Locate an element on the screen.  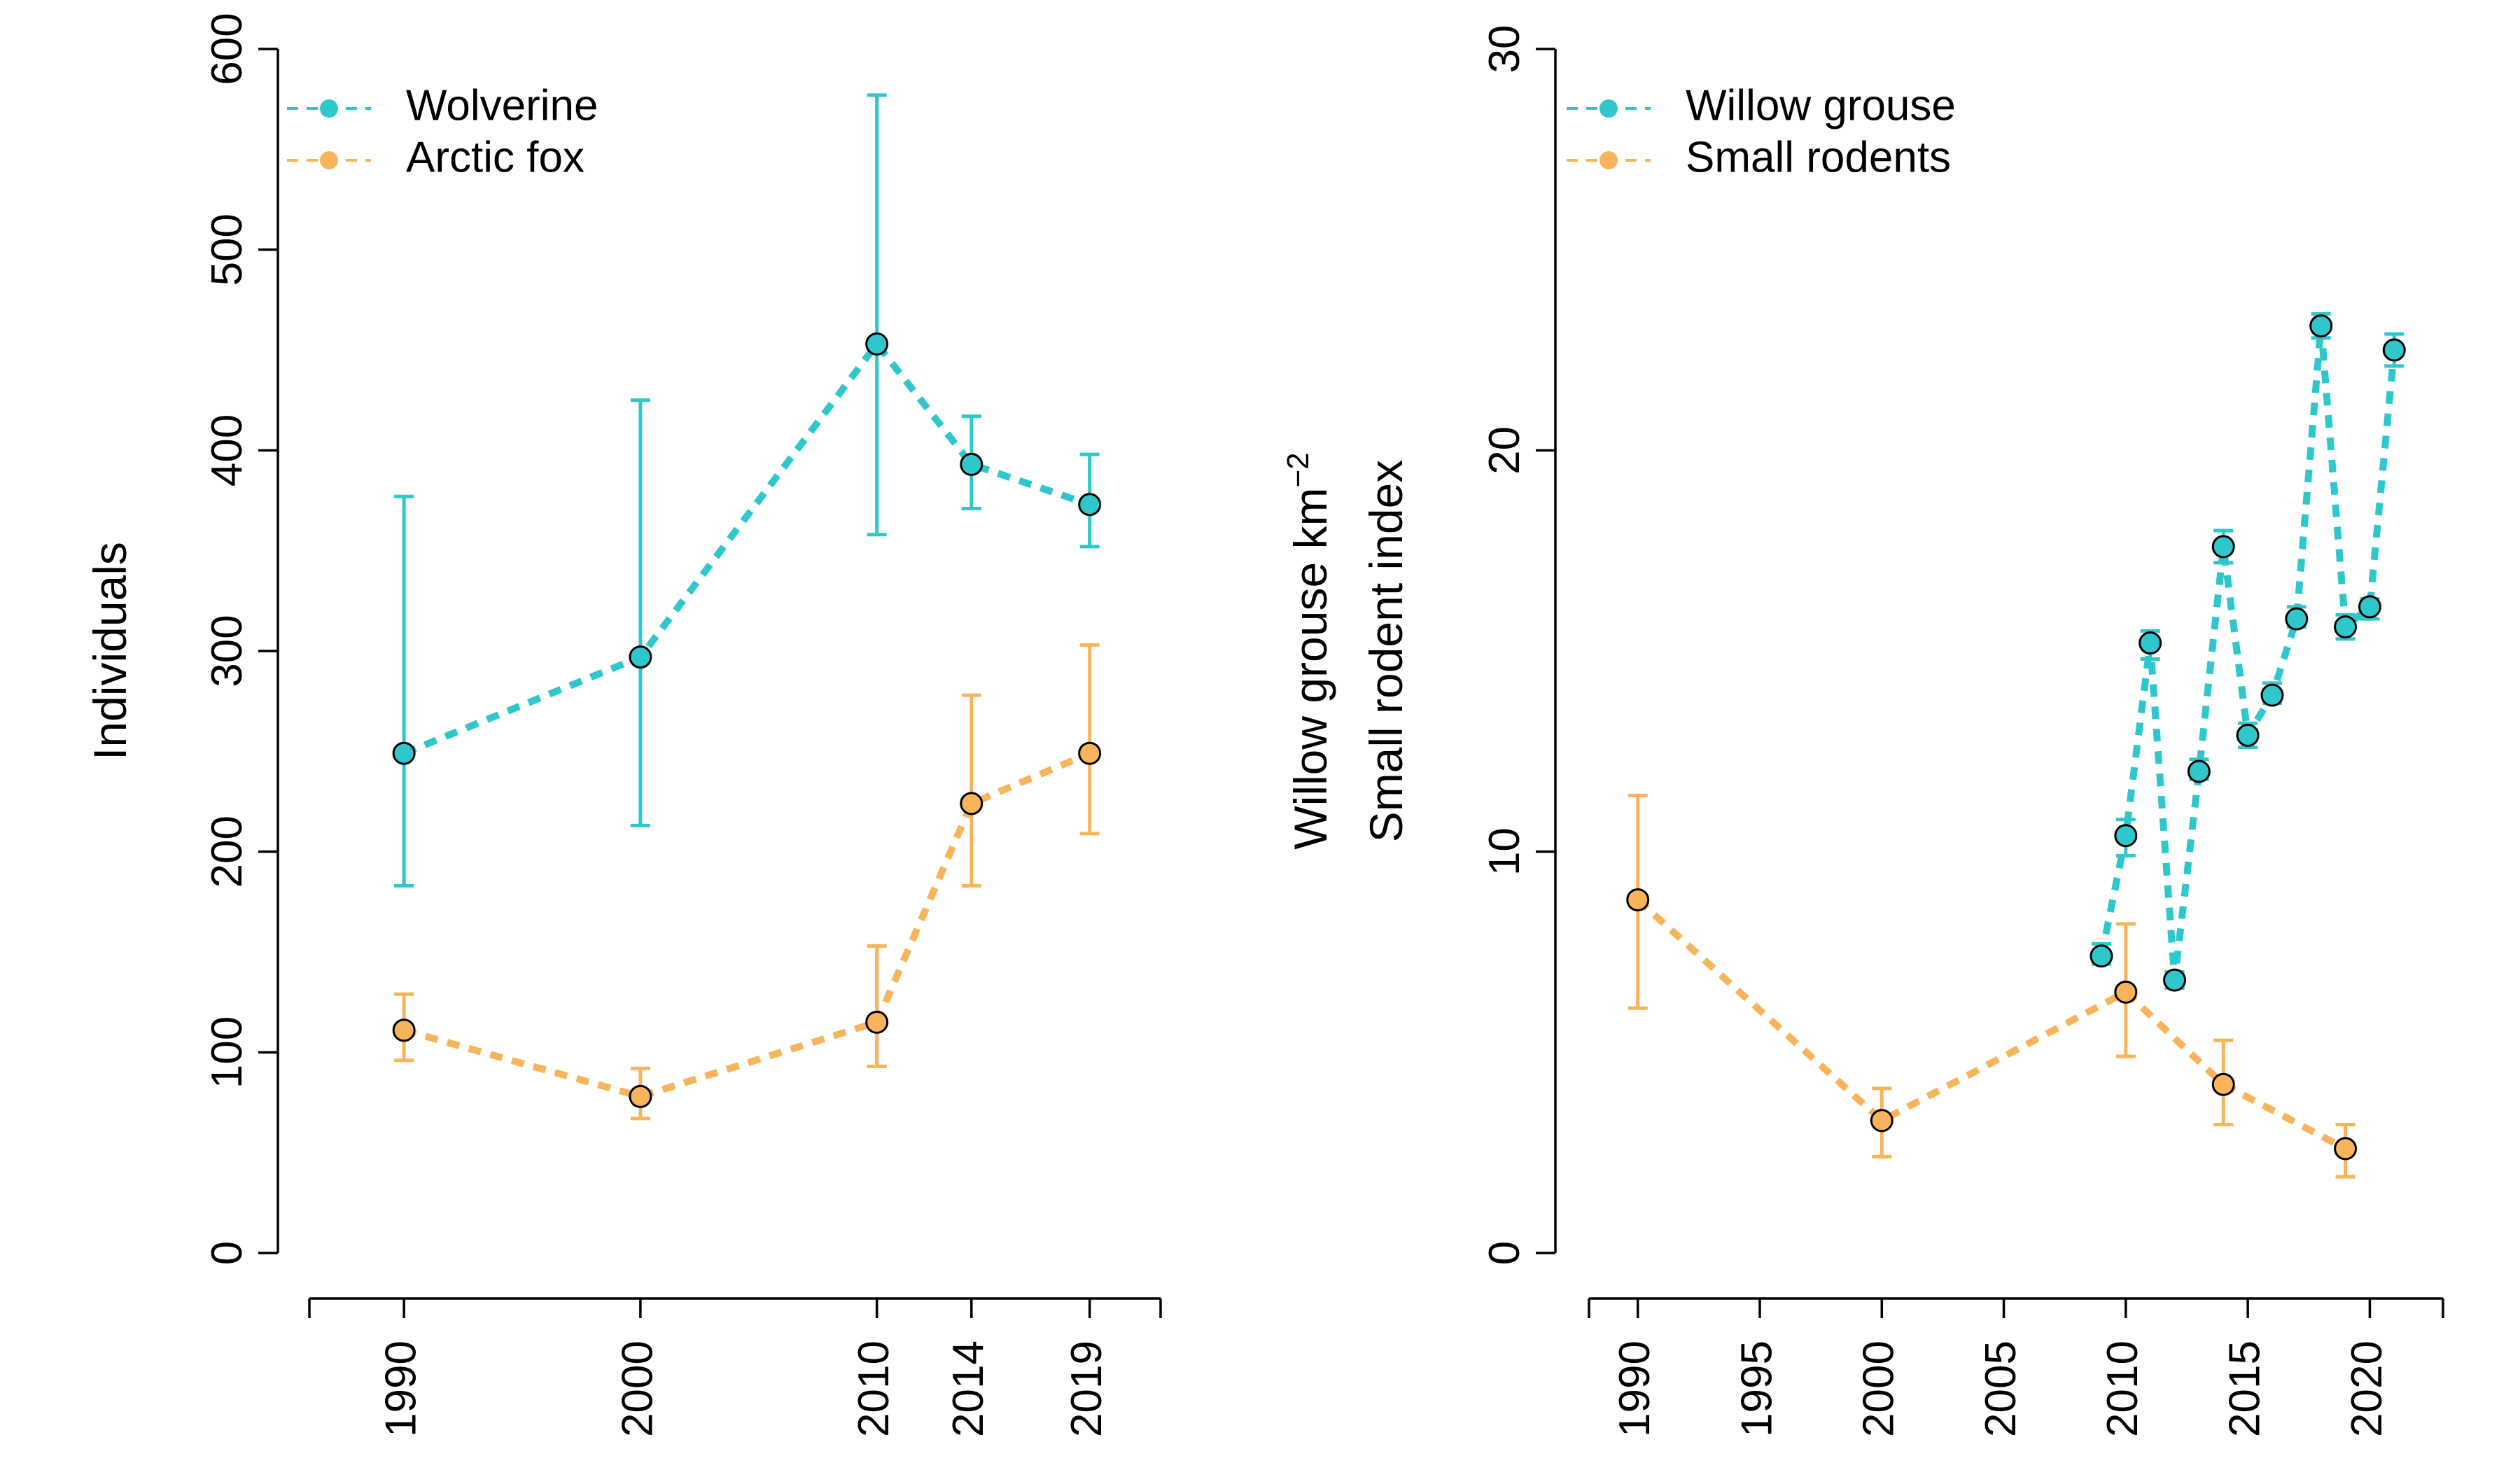
y-tick-label: 300 is located at coordinates (227, 651).